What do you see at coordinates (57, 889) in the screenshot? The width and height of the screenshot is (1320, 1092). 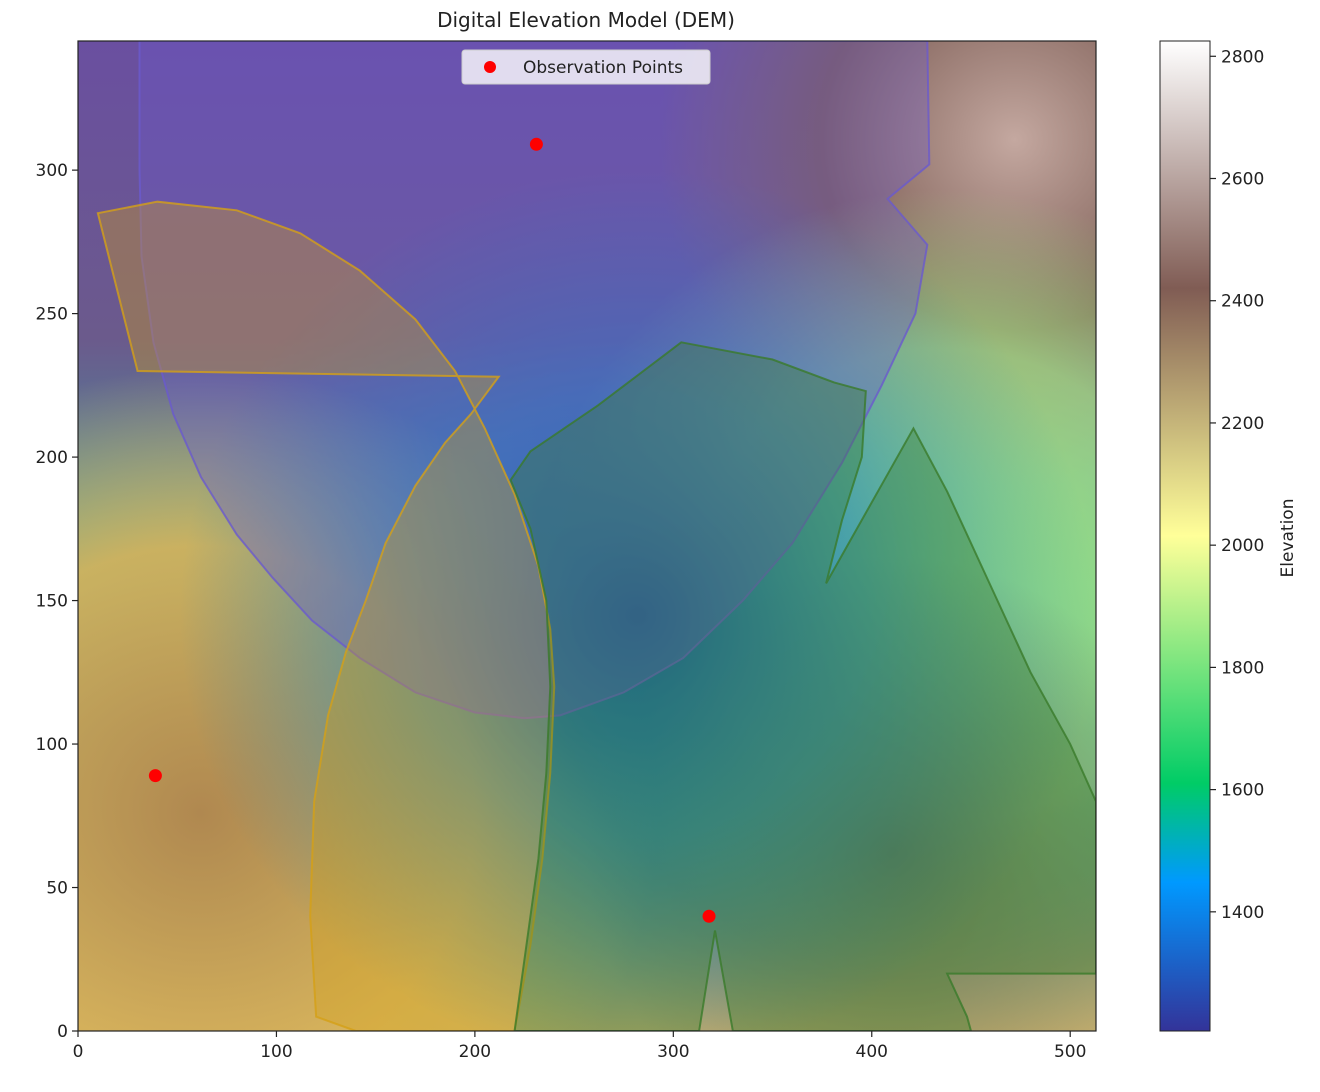 I see `y-tick-label: 50` at bounding box center [57, 889].